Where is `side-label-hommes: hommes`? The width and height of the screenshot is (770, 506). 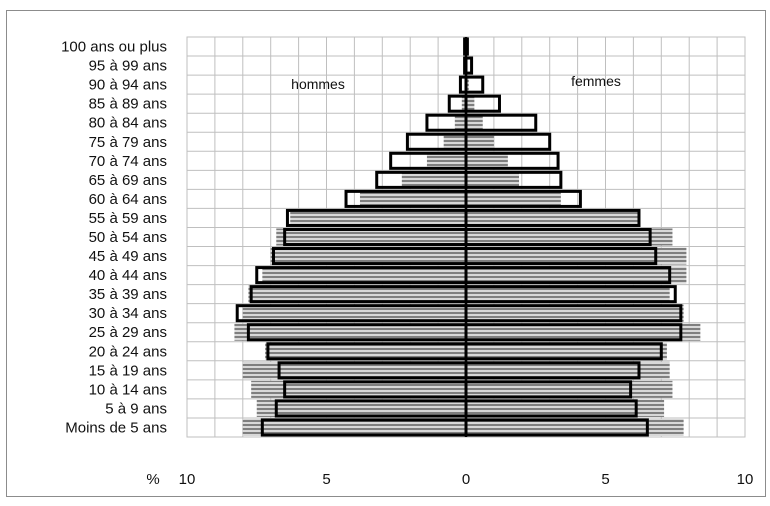 side-label-hommes: hommes is located at coordinates (318, 84).